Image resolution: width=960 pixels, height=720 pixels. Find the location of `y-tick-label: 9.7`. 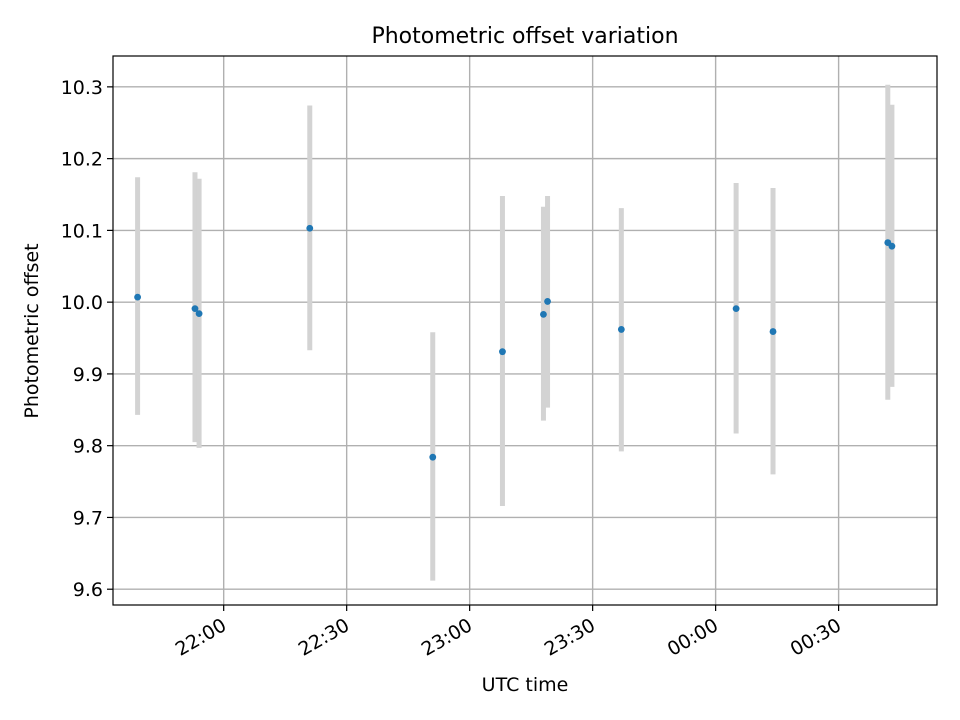

y-tick-label: 9.7 is located at coordinates (88, 518).